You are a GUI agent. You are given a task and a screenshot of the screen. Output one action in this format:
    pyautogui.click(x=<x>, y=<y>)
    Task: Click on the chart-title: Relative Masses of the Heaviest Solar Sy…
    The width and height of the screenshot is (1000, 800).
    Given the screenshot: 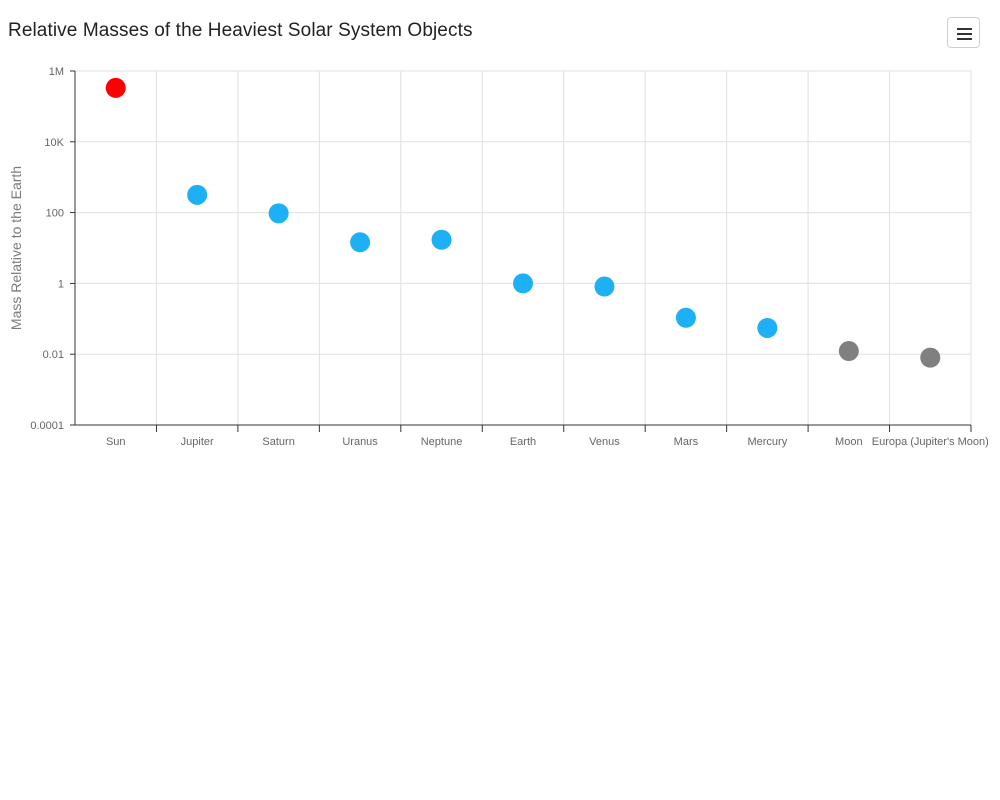 What is the action you would take?
    pyautogui.click(x=240, y=30)
    